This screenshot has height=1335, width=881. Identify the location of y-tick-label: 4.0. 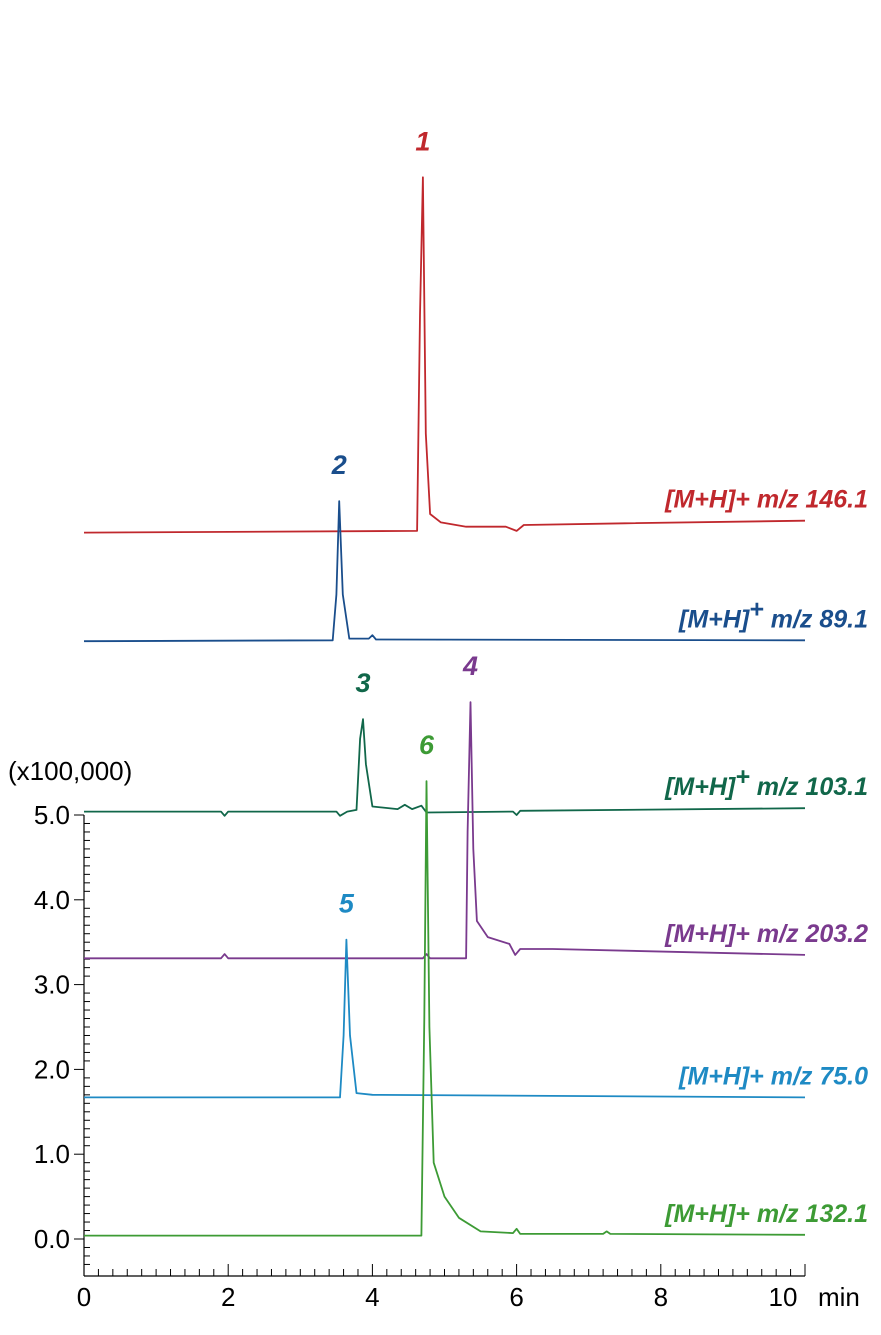
(52, 900).